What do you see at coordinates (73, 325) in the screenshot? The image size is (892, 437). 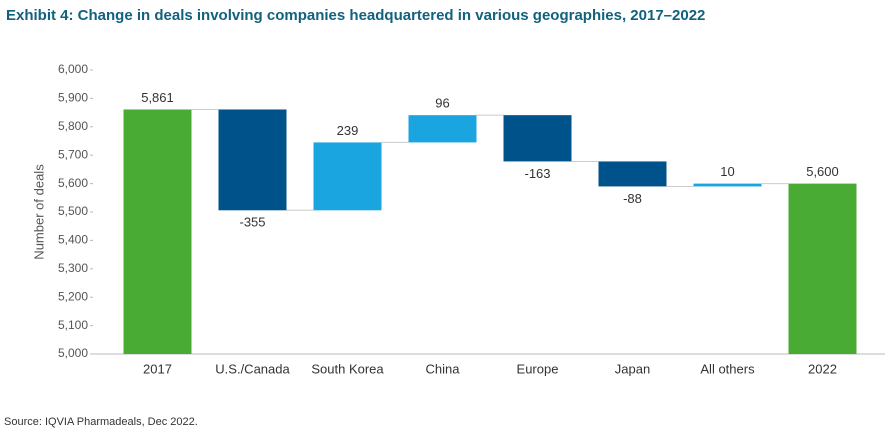 I see `y-tick-label: 5,100` at bounding box center [73, 325].